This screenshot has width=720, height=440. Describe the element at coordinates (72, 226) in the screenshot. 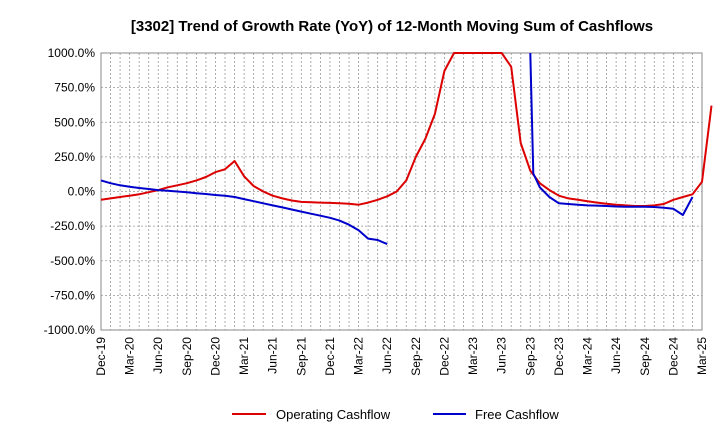

I see `y-tick-label: -250.0%` at that location.